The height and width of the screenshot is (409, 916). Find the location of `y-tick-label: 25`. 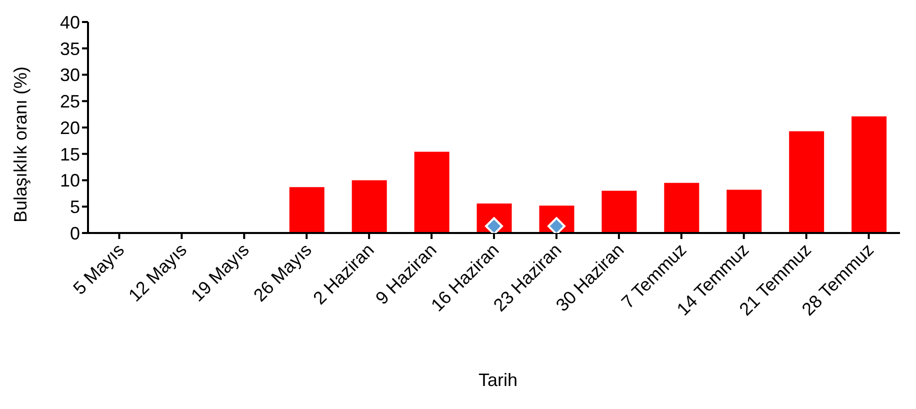

y-tick-label: 25 is located at coordinates (70, 102).